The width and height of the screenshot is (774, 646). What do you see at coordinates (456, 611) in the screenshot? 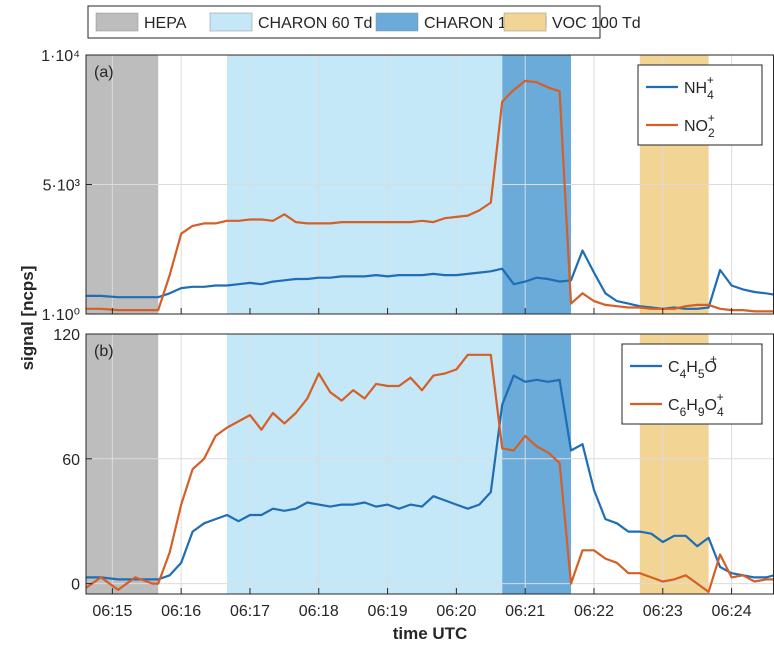
I see `x-tick-label: 06:20` at bounding box center [456, 611].